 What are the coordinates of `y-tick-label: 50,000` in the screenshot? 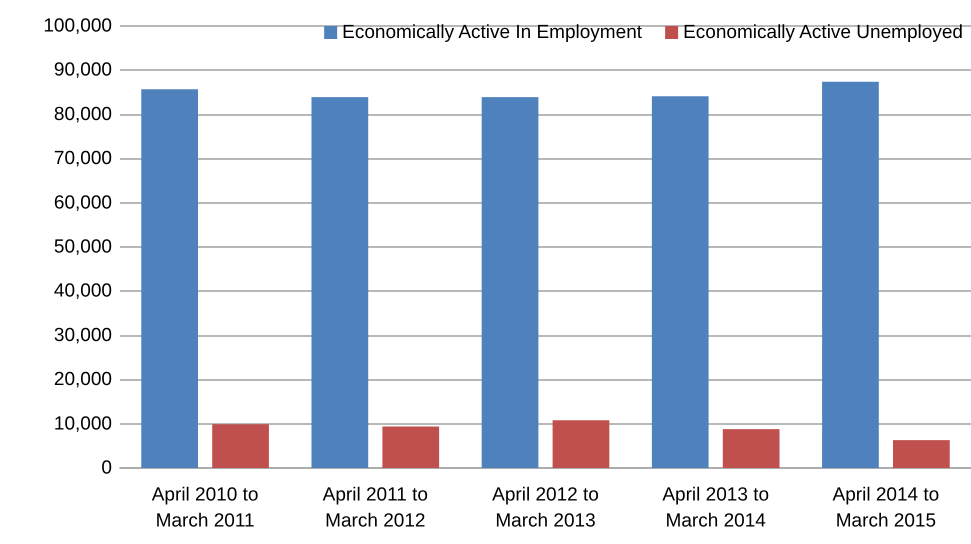 It's located at (83, 247).